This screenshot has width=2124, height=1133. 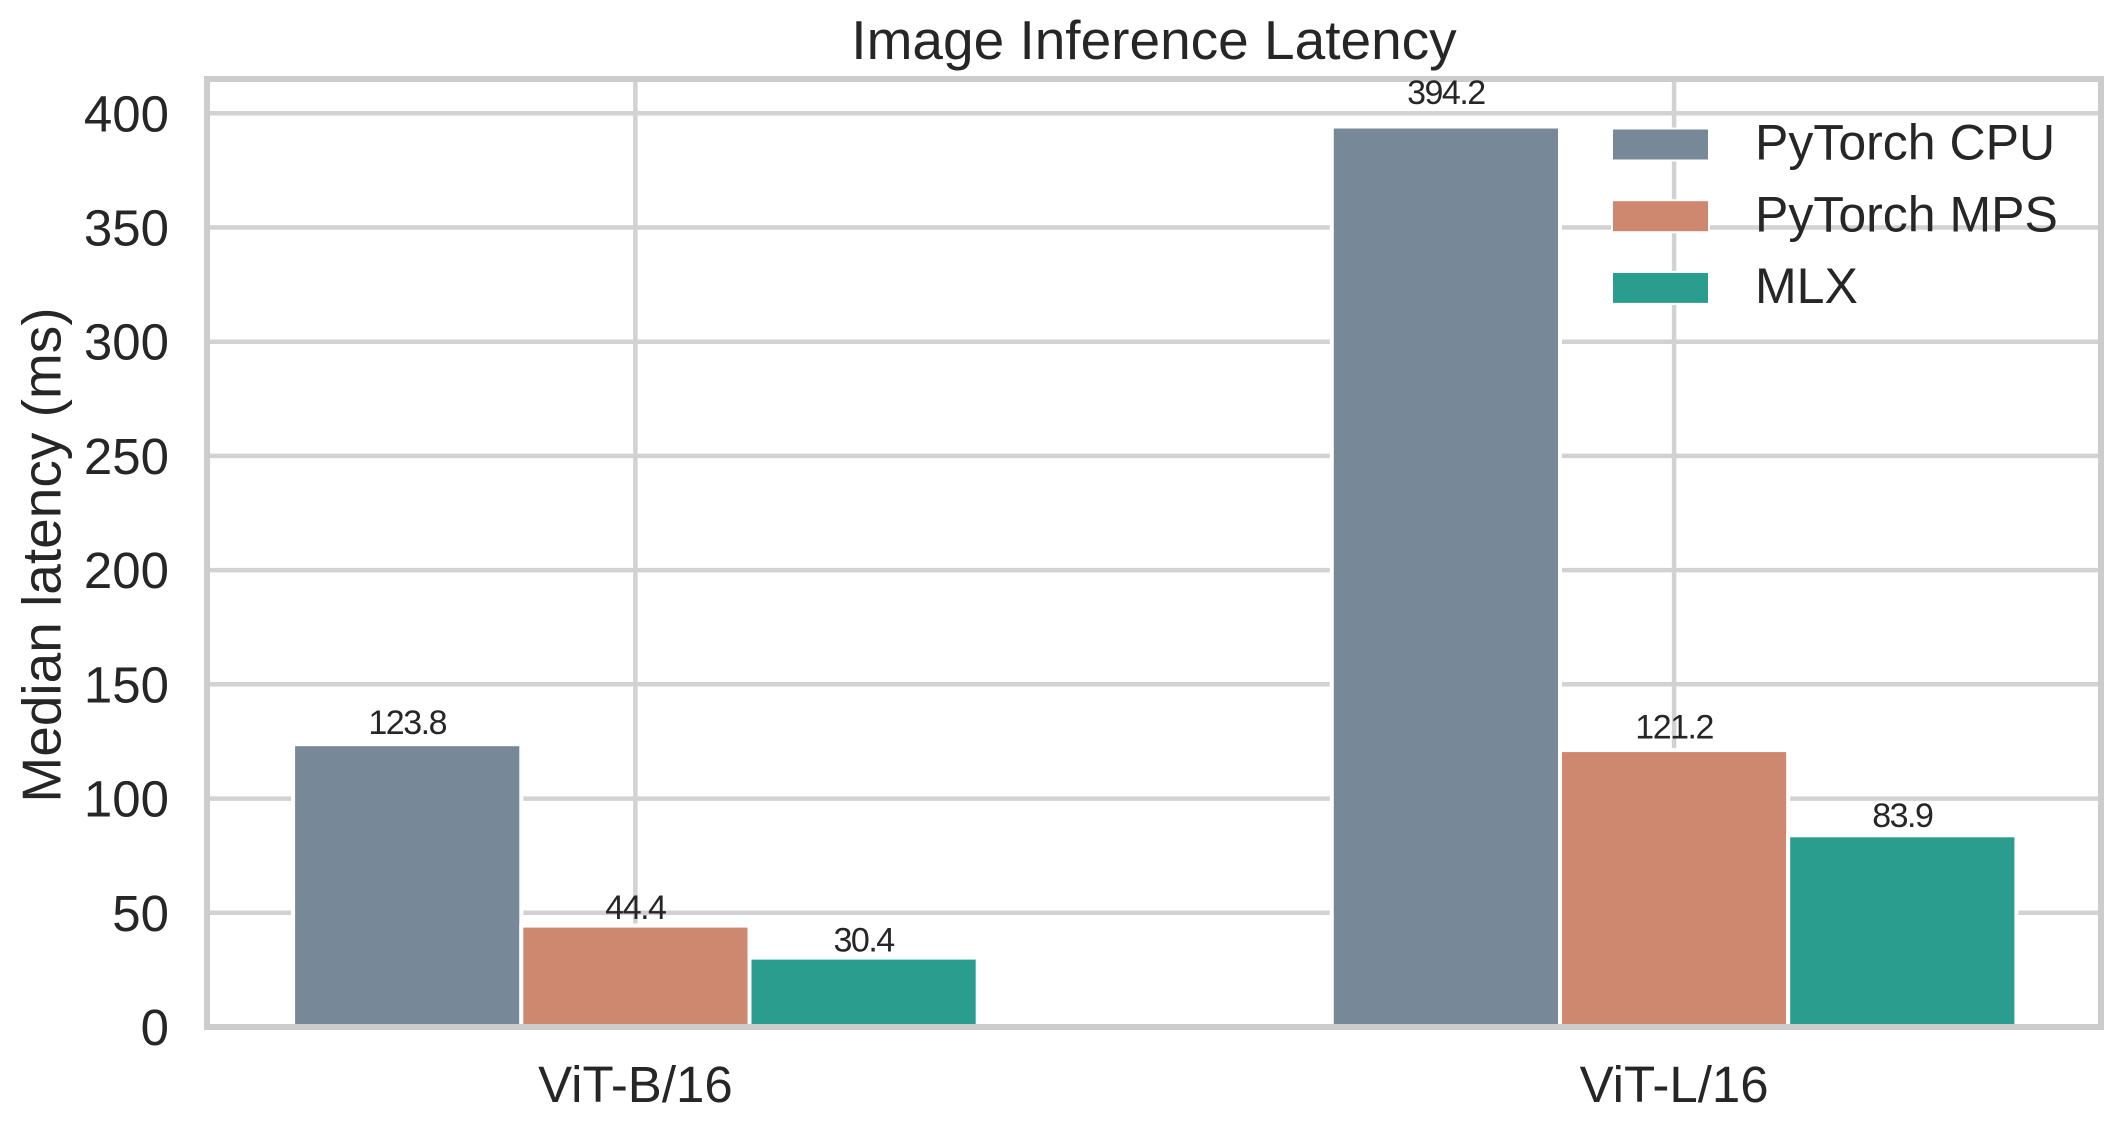 What do you see at coordinates (140, 913) in the screenshot?
I see `svg-text: 50` at bounding box center [140, 913].